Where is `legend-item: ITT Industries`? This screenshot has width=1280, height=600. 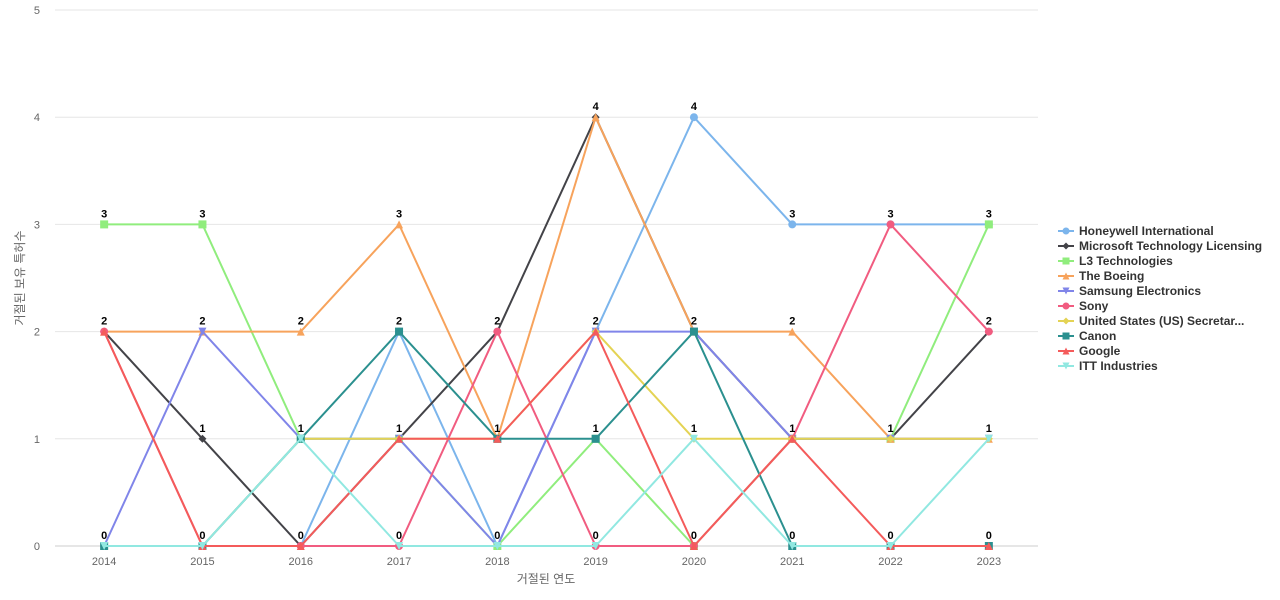
legend-item: ITT Industries is located at coordinates (1108, 366).